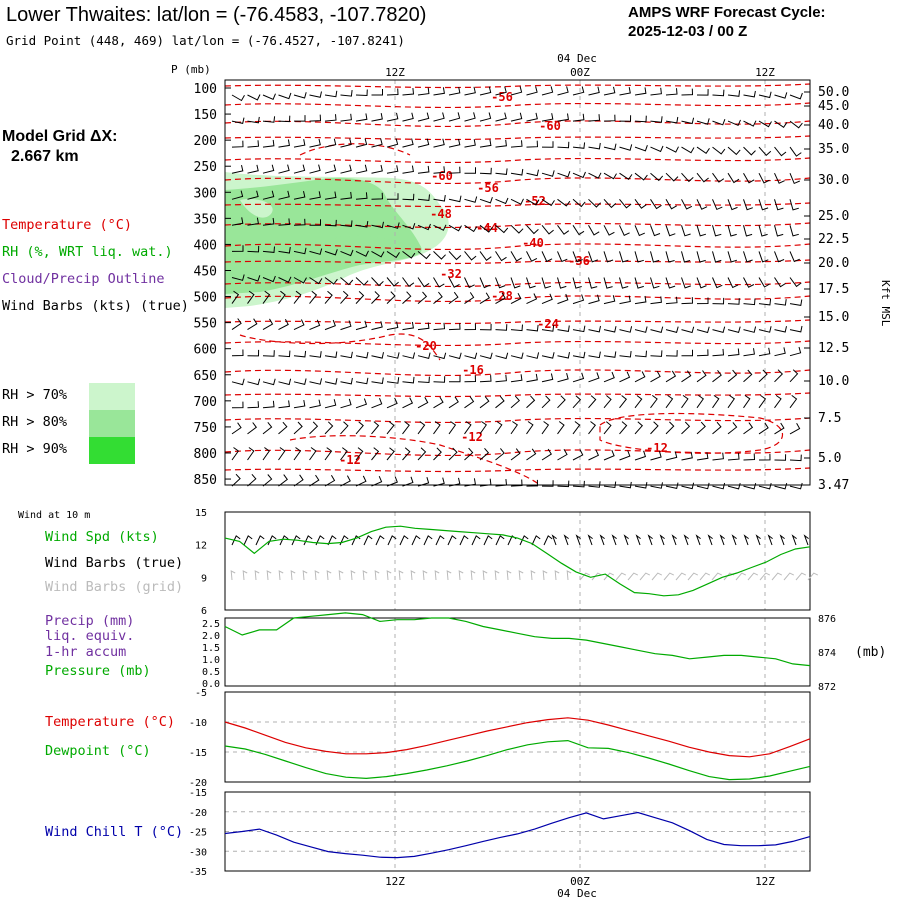 Image resolution: width=900 pixels, height=900 pixels. I want to click on height-label-6: 22.5, so click(833, 239).